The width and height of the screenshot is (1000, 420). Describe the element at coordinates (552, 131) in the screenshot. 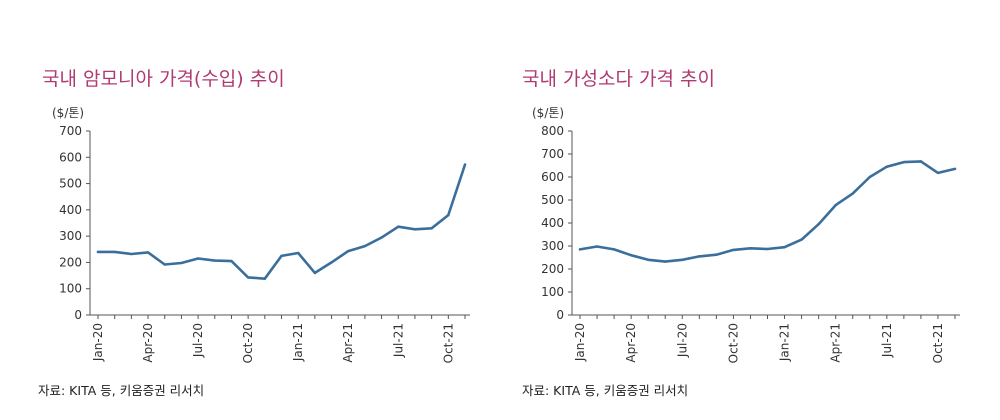

I see `y-tick-label: 800` at that location.